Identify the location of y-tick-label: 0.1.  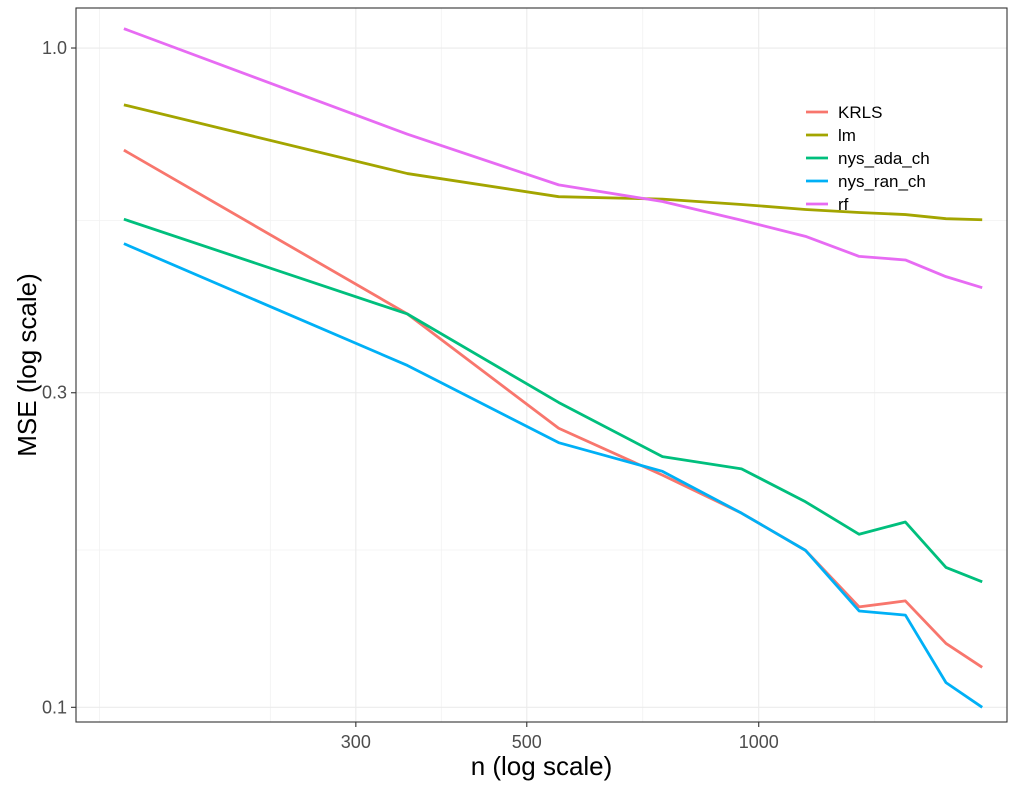
(54, 707).